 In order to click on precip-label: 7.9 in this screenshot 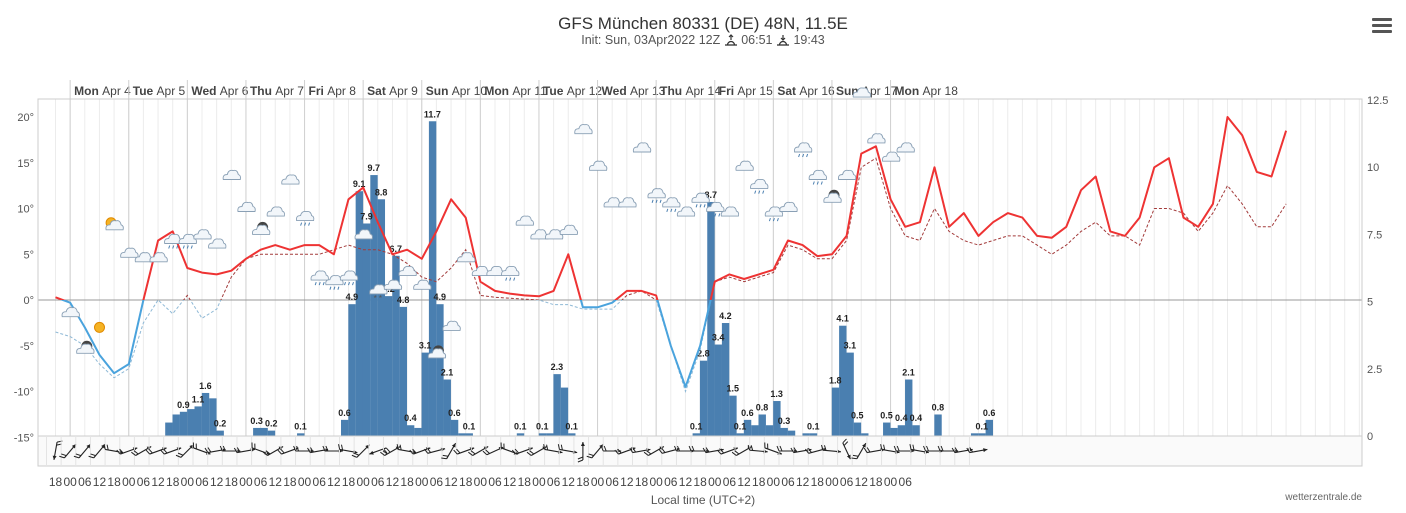, I will do `click(366, 216)`.